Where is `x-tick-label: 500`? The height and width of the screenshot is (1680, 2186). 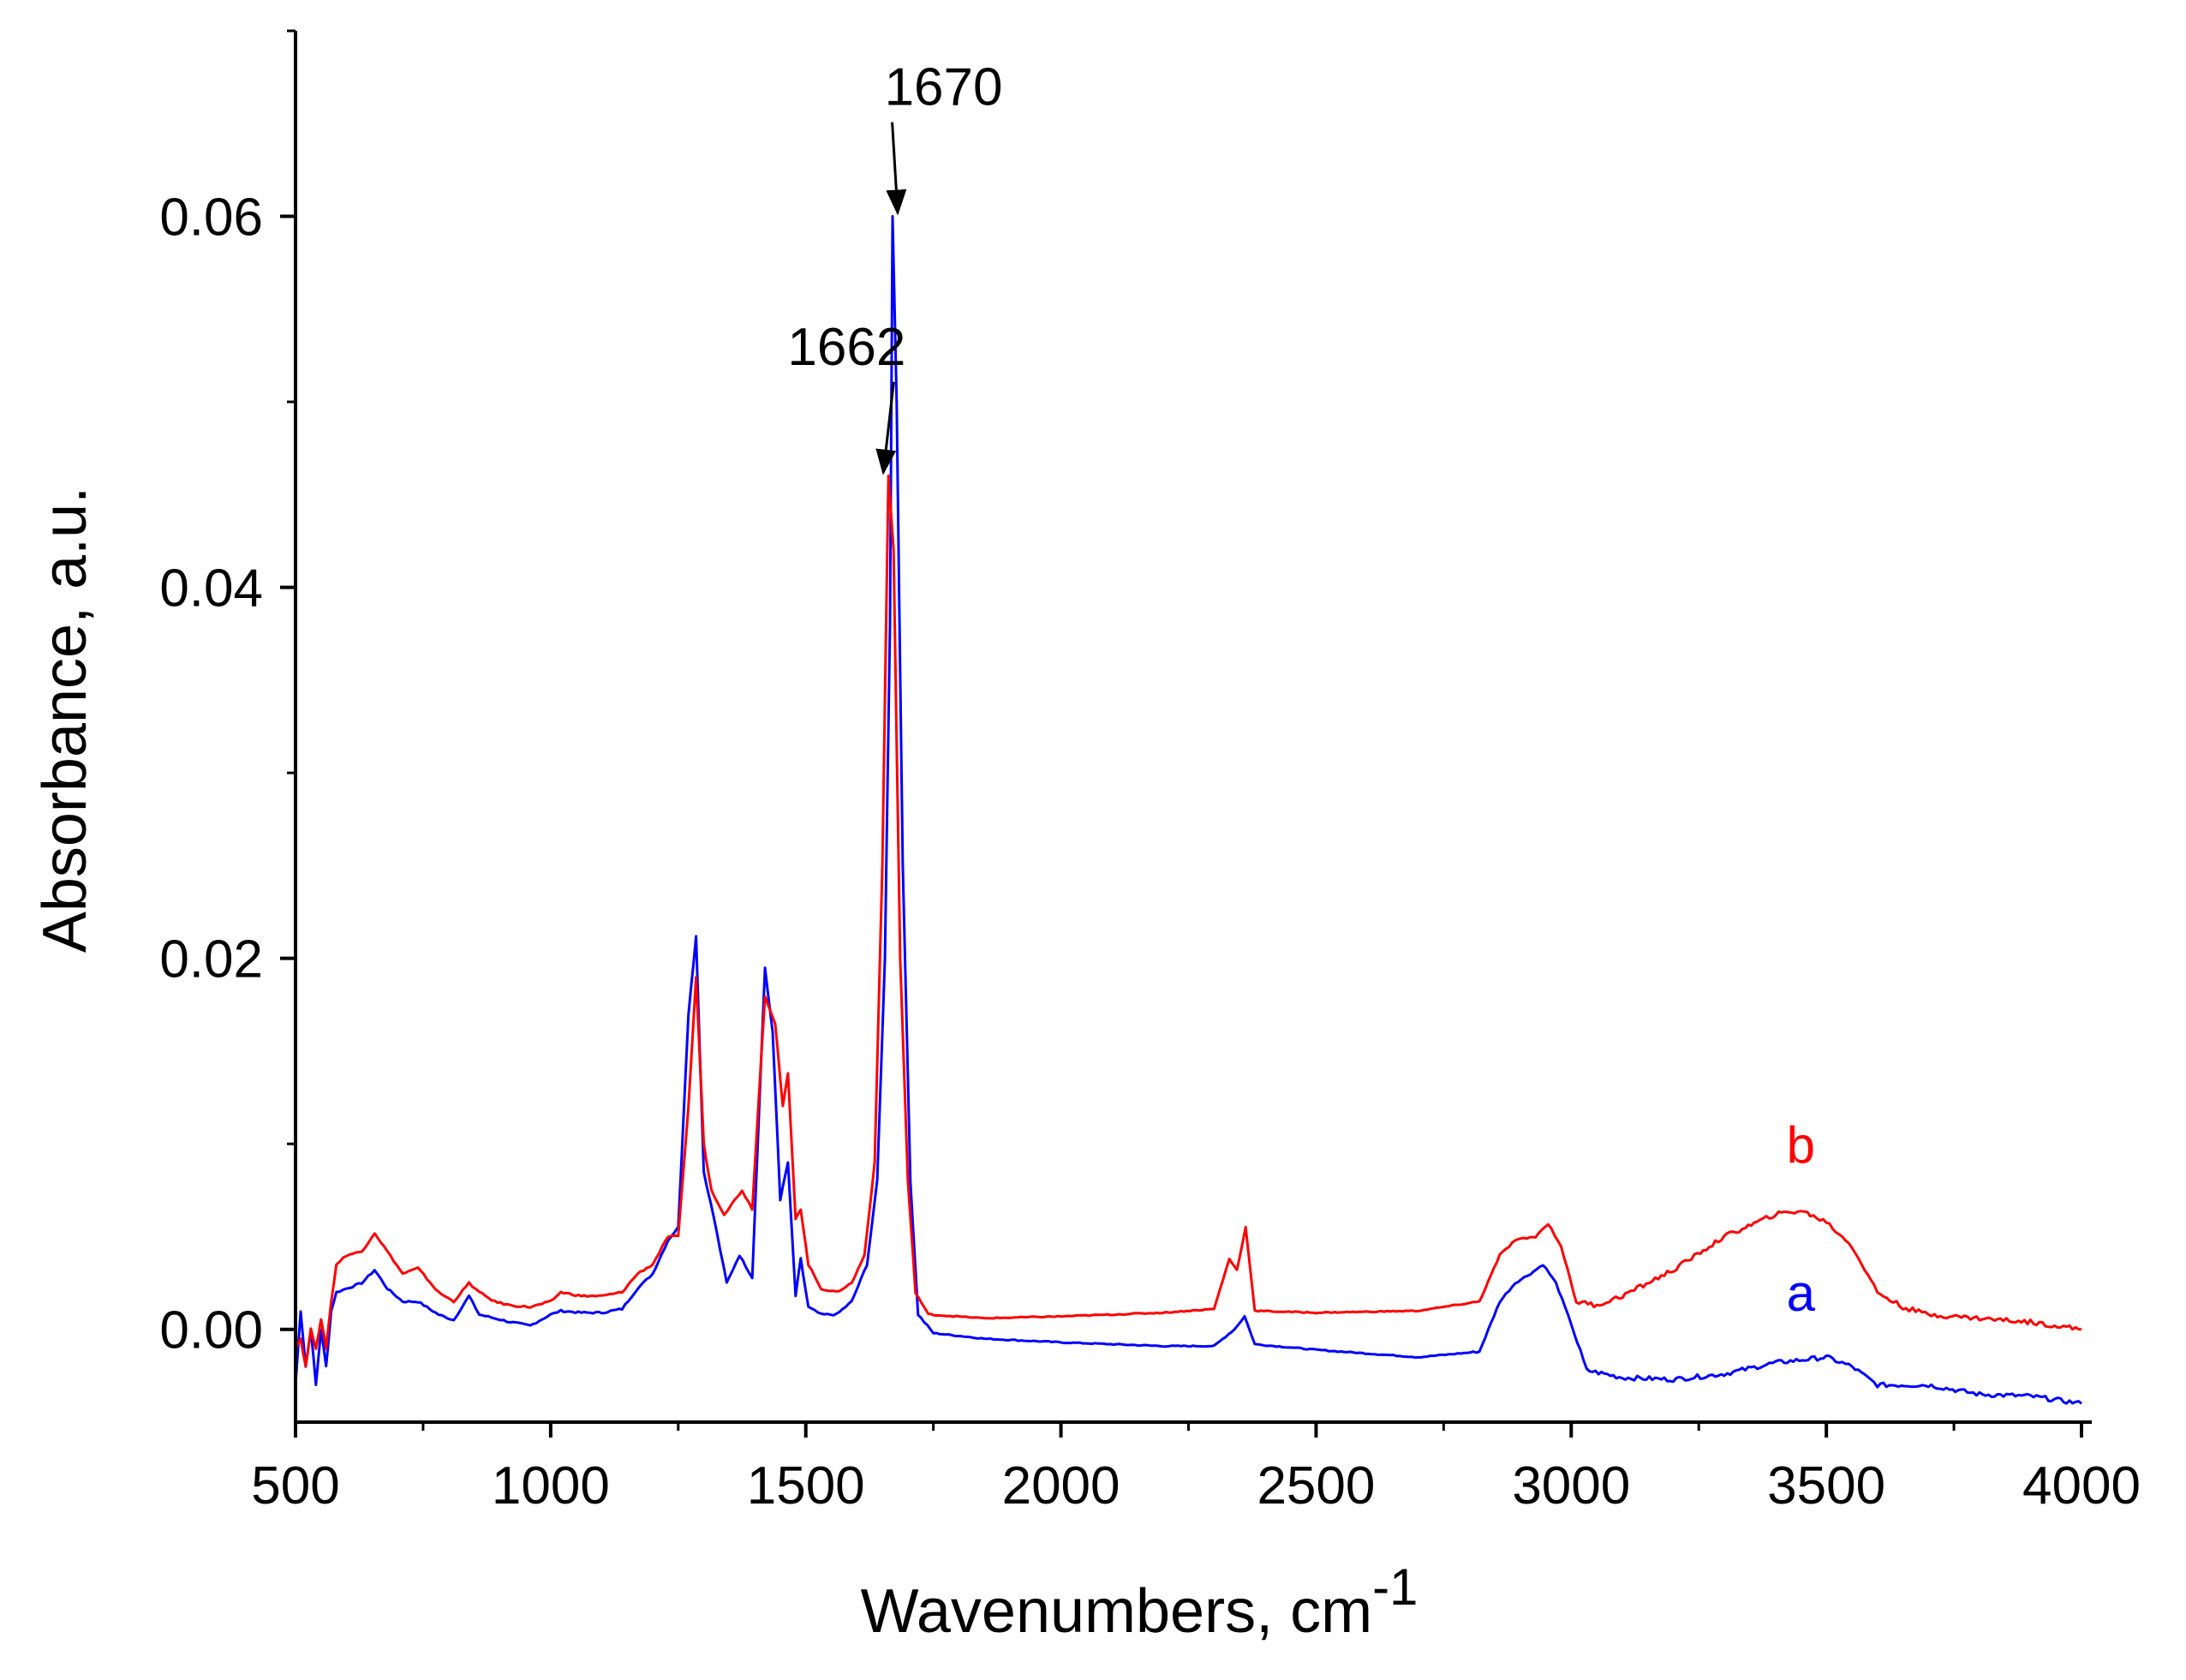 x-tick-label: 500 is located at coordinates (295, 1486).